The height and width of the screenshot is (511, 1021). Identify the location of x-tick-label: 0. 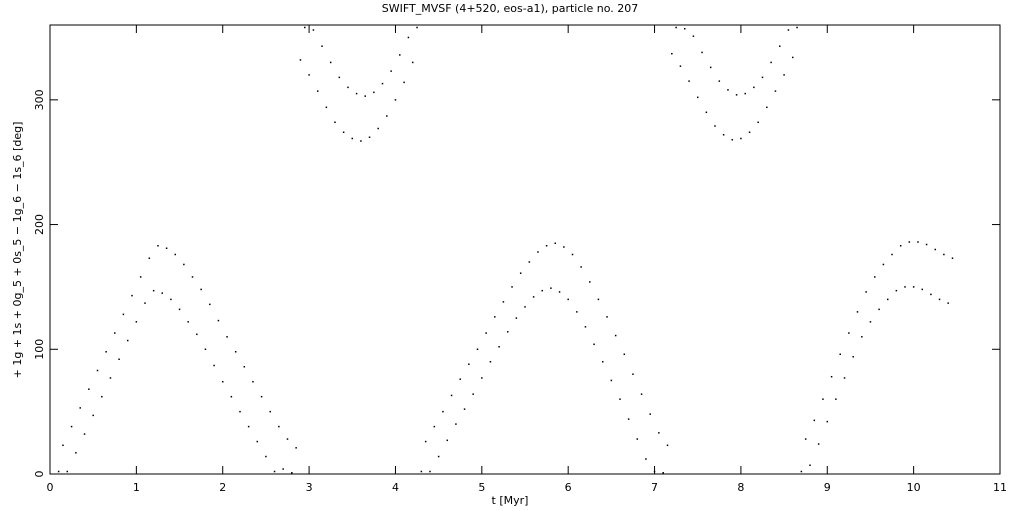
(50, 487).